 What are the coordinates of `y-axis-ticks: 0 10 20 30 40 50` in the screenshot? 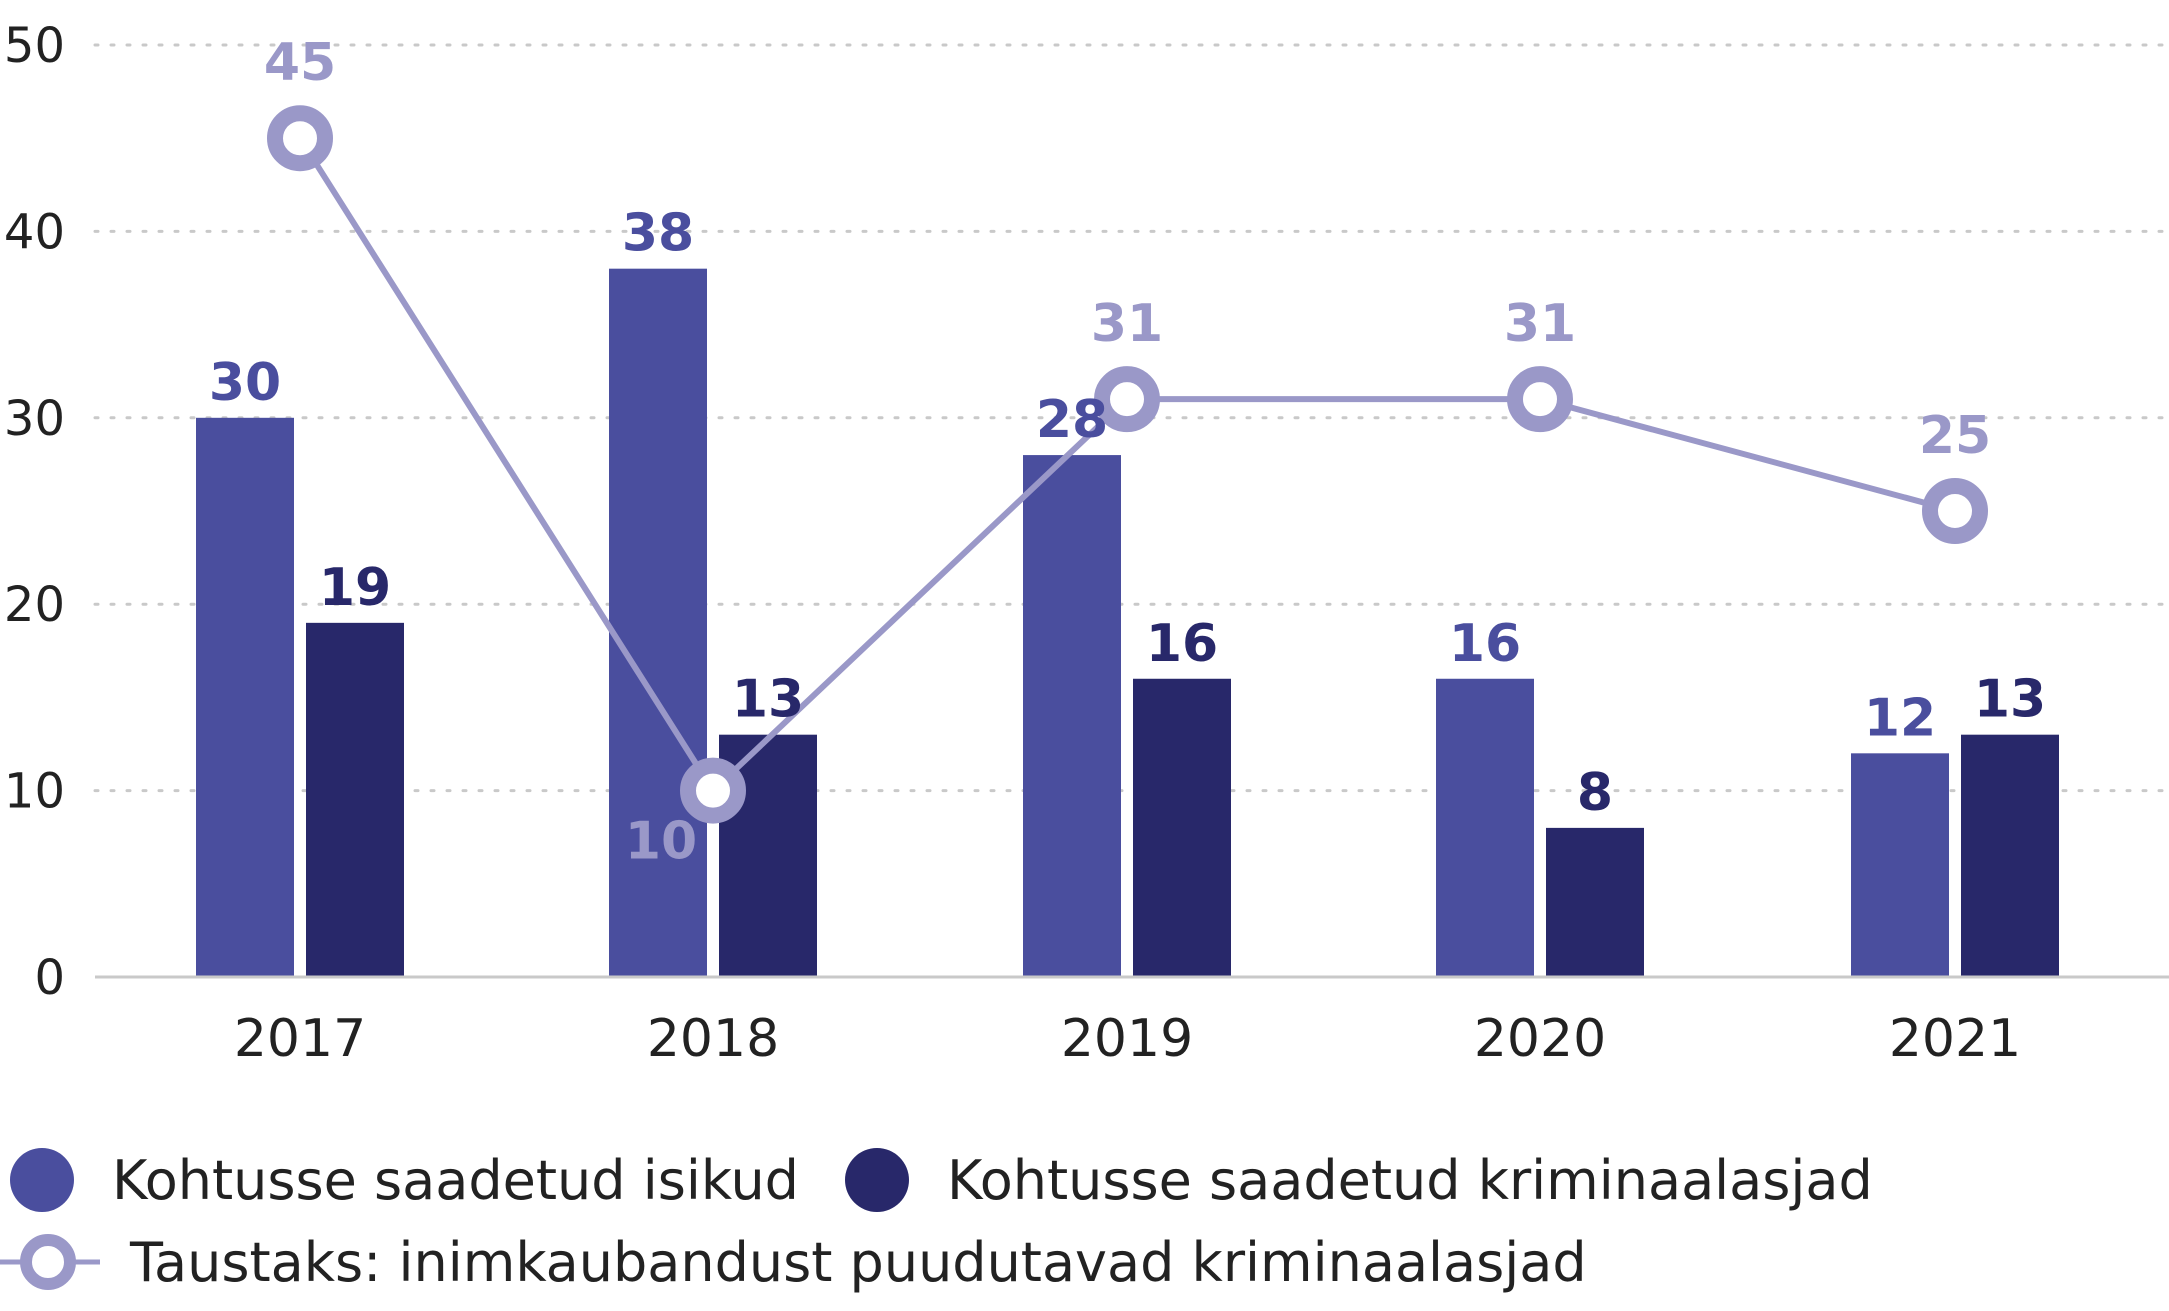 It's located at (34, 512).